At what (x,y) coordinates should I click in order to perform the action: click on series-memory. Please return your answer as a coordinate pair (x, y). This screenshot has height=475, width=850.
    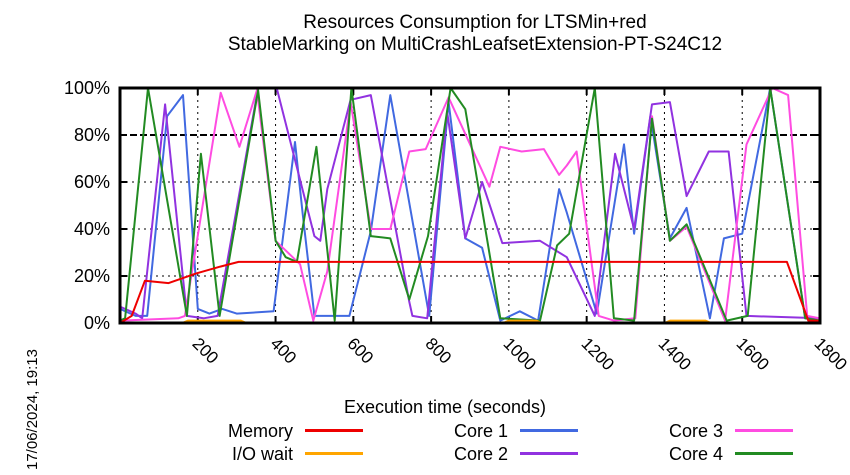
    Looking at the image, I should click on (470, 292).